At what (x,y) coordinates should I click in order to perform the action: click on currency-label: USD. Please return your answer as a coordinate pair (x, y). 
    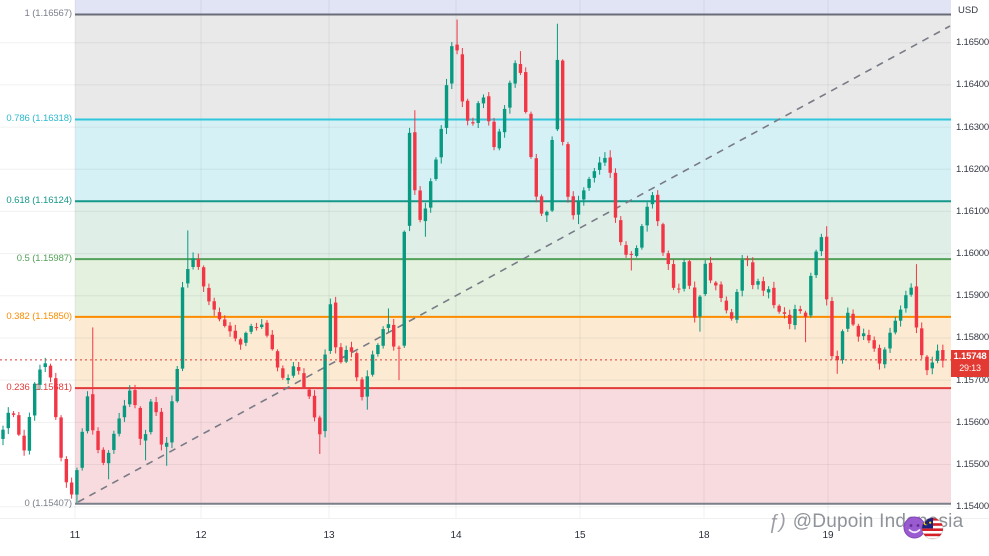
    Looking at the image, I should click on (968, 10).